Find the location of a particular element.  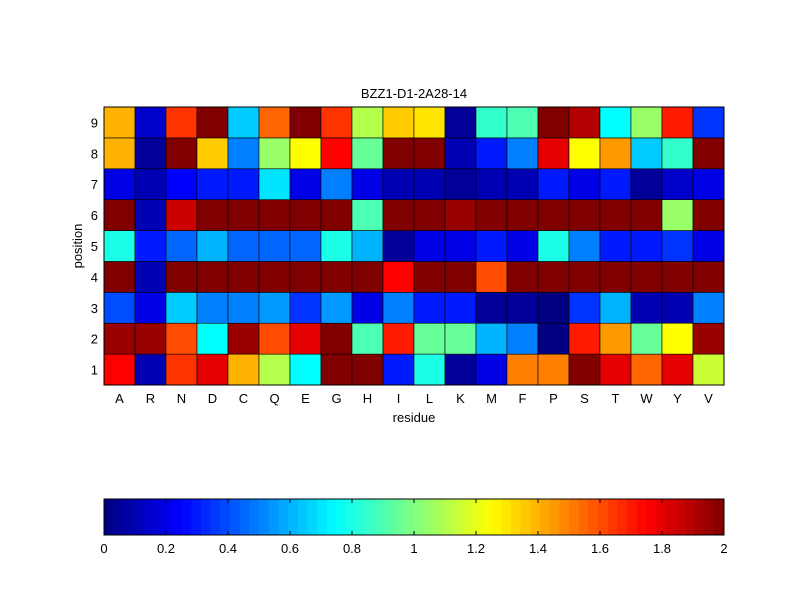

colorbar-tick-label: 1 is located at coordinates (413, 548).